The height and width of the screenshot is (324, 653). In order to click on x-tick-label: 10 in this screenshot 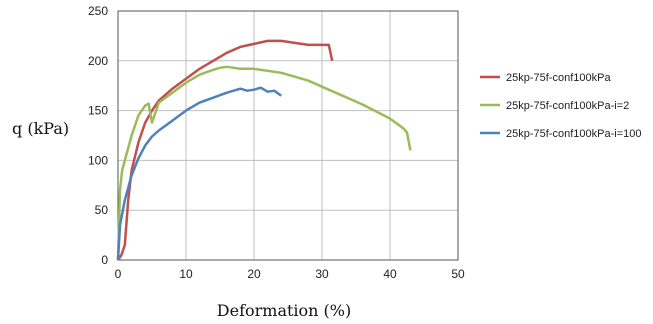, I will do `click(186, 274)`.